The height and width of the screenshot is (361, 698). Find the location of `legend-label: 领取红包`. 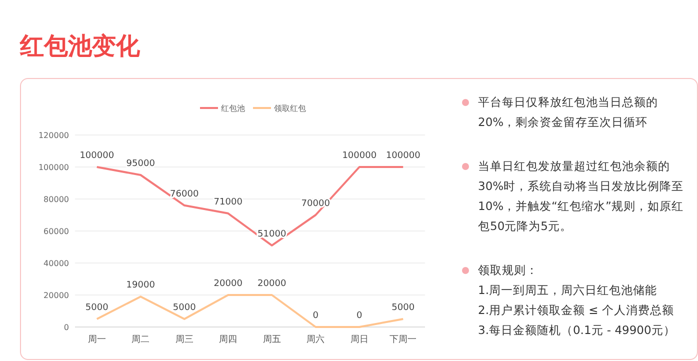

legend-label: 领取红包 is located at coordinates (290, 108).